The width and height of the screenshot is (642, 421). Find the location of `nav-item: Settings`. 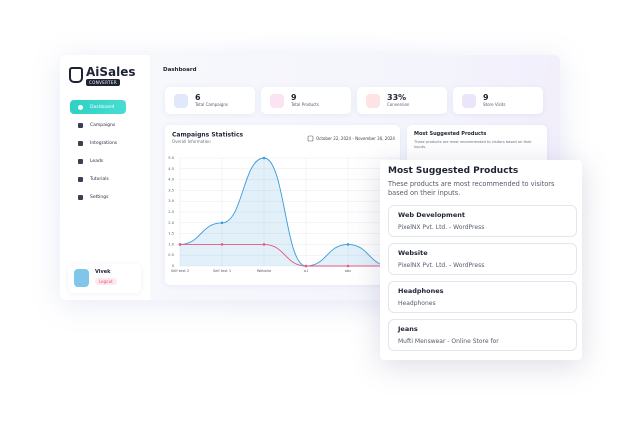

nav-item: Settings is located at coordinates (98, 197).